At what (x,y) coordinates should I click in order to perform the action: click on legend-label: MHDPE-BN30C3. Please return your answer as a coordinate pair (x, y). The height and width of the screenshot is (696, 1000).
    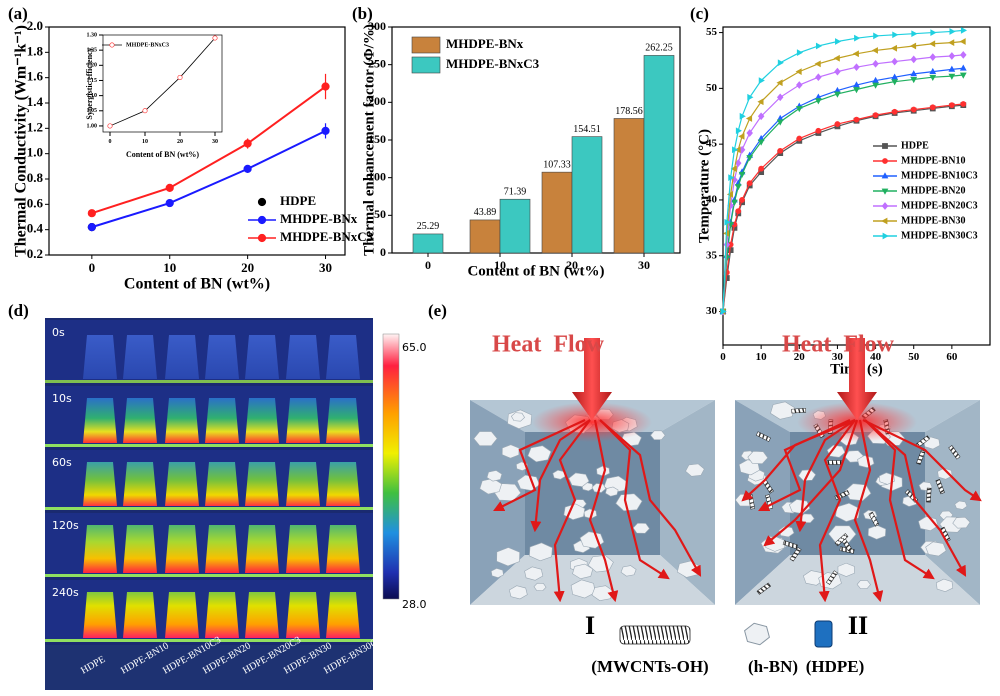
    Looking at the image, I should click on (939, 235).